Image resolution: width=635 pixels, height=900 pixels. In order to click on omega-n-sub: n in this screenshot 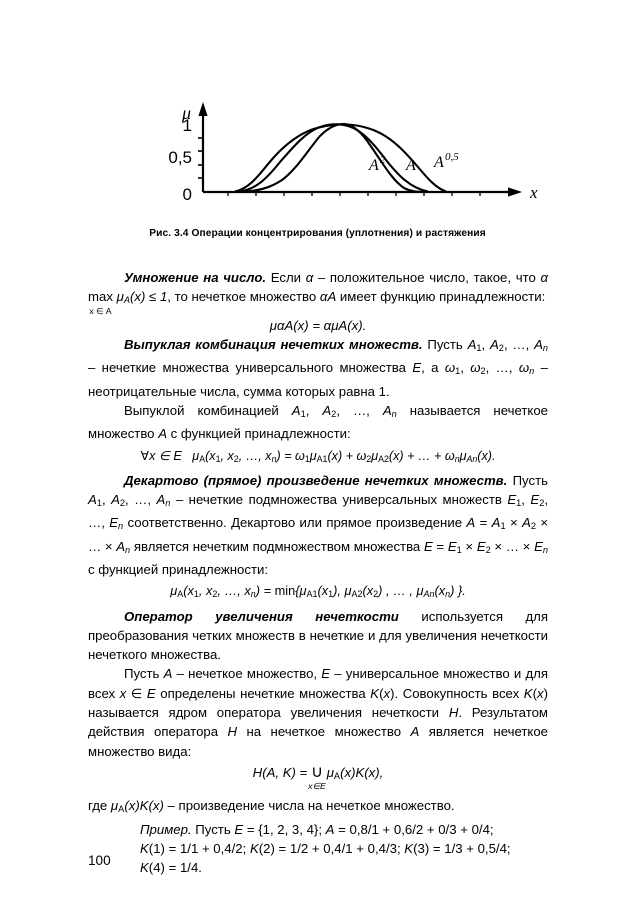, I will do `click(532, 371)`.